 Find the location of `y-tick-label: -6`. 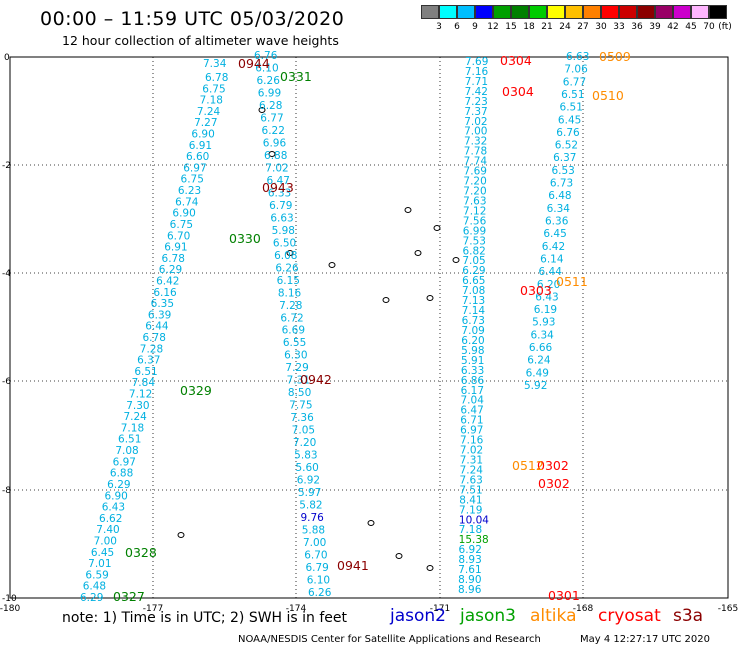

y-tick-label: -6 is located at coordinates (6, 382).